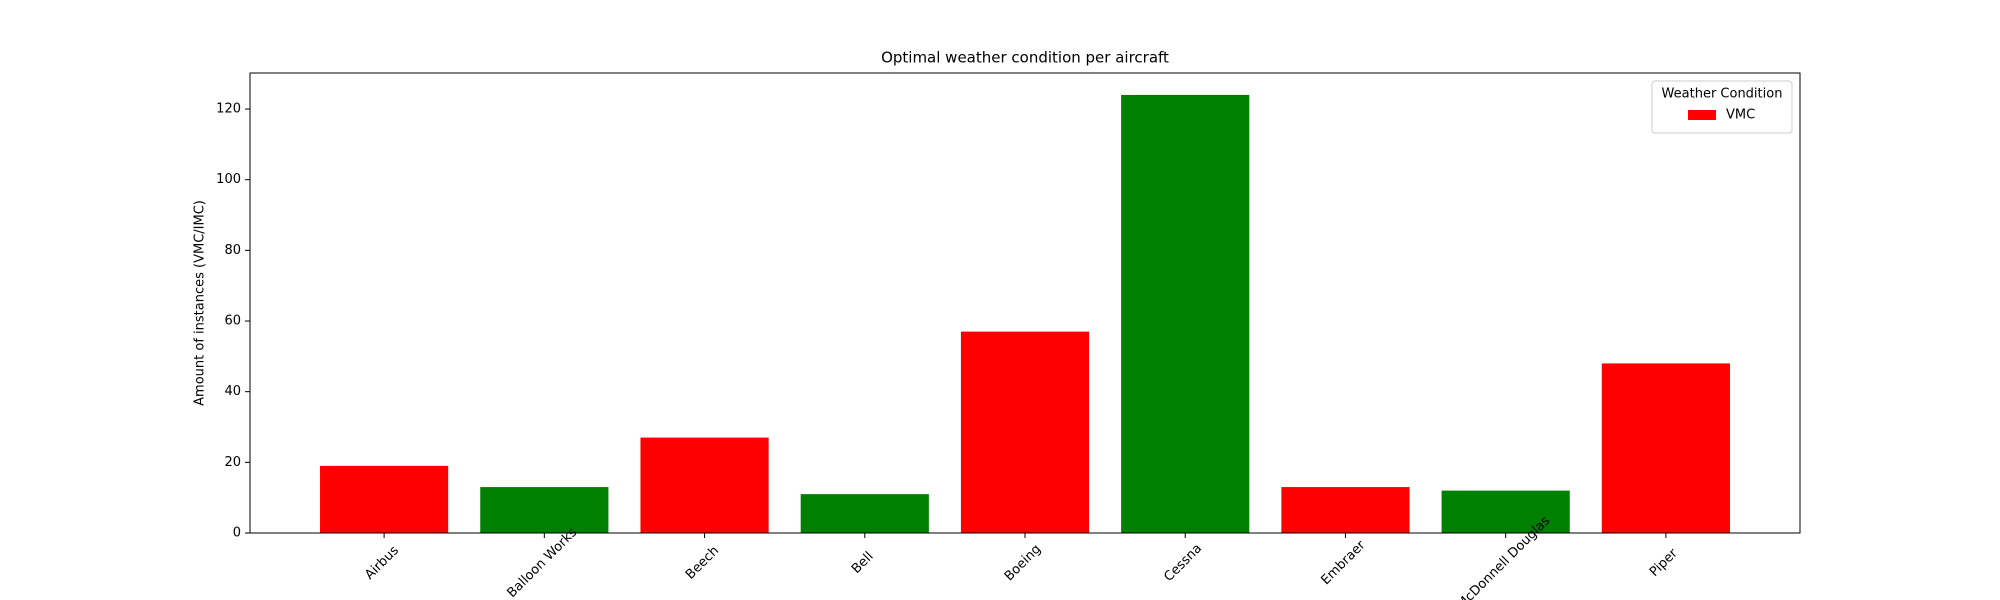 The image size is (2000, 600). What do you see at coordinates (232, 321) in the screenshot?
I see `y-tick-label: 60` at bounding box center [232, 321].